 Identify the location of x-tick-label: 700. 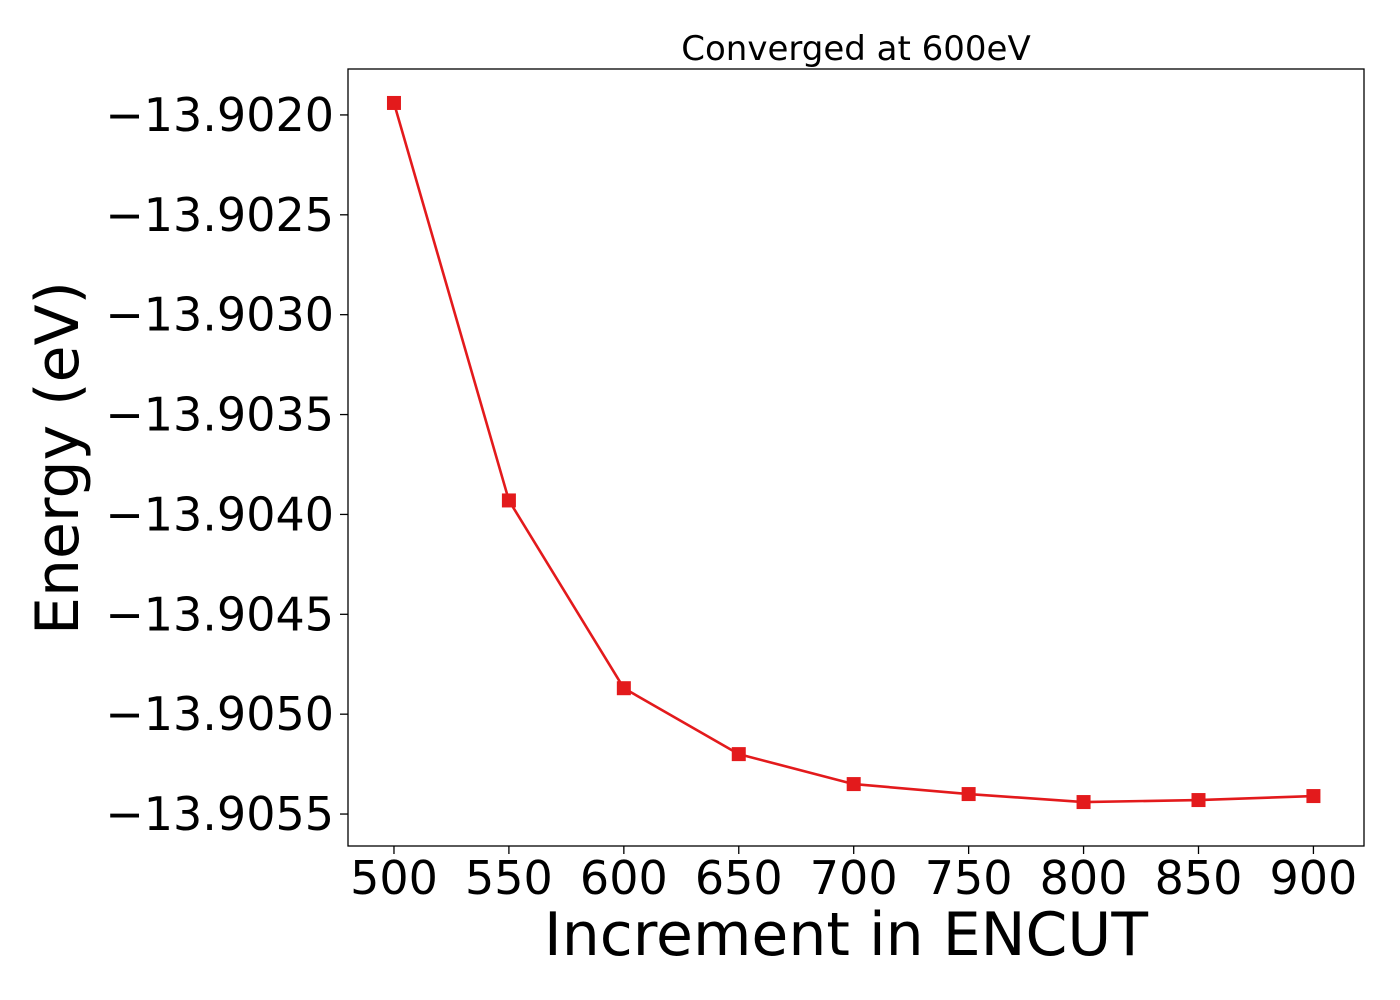
(854, 878).